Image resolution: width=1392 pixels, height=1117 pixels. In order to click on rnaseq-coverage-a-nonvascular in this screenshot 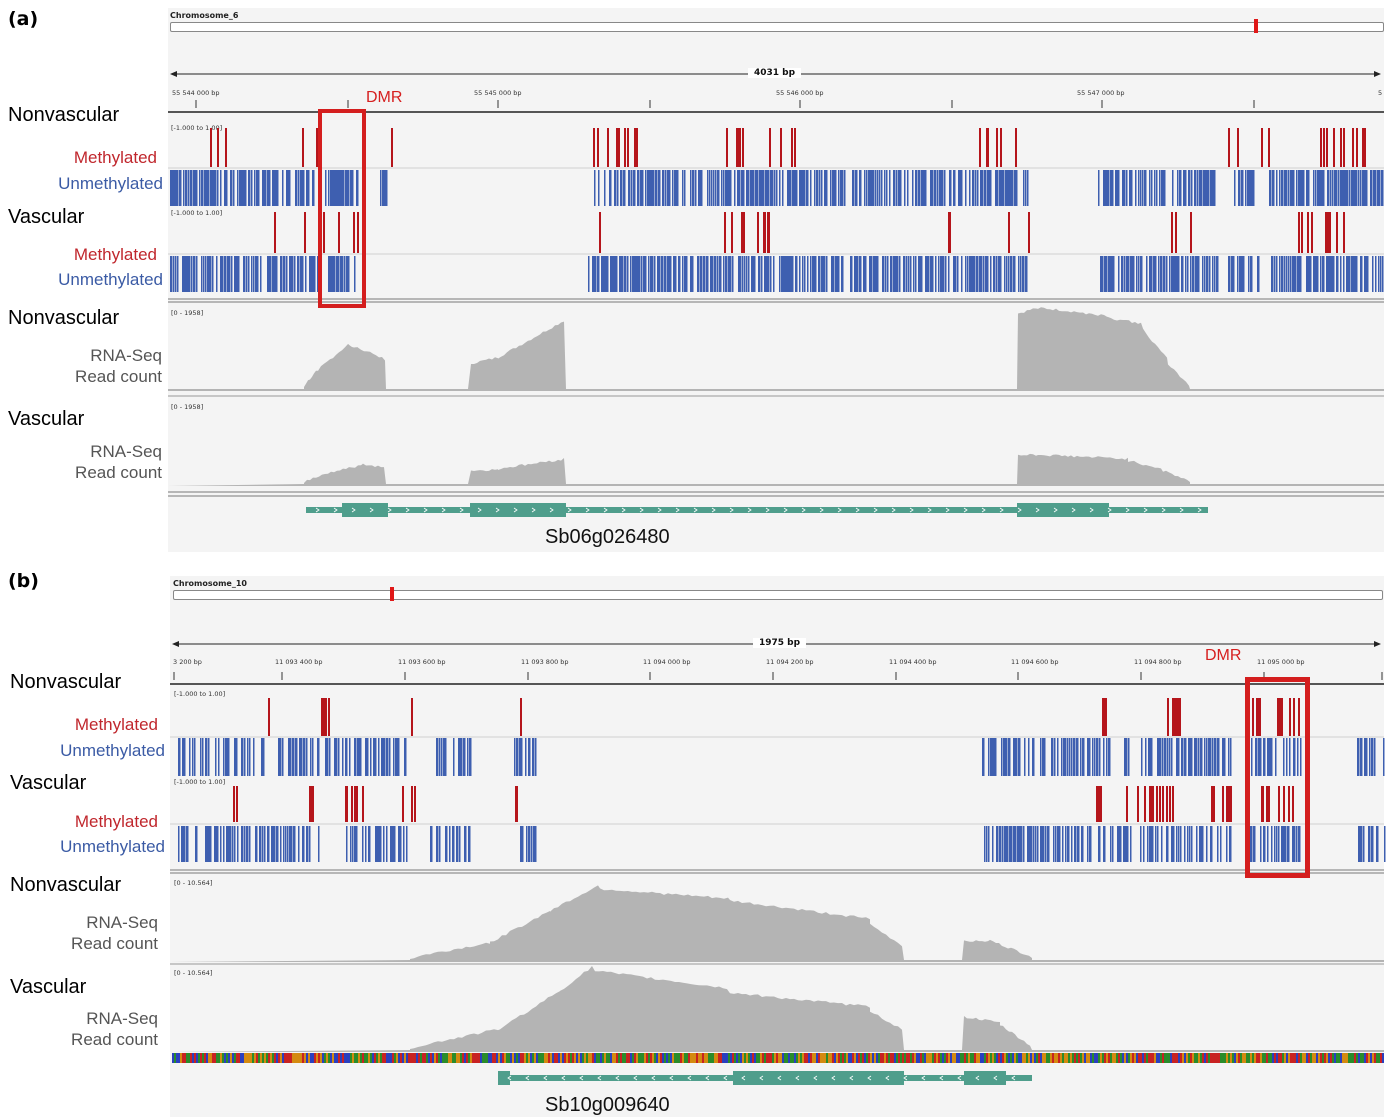, I will do `click(776, 348)`.